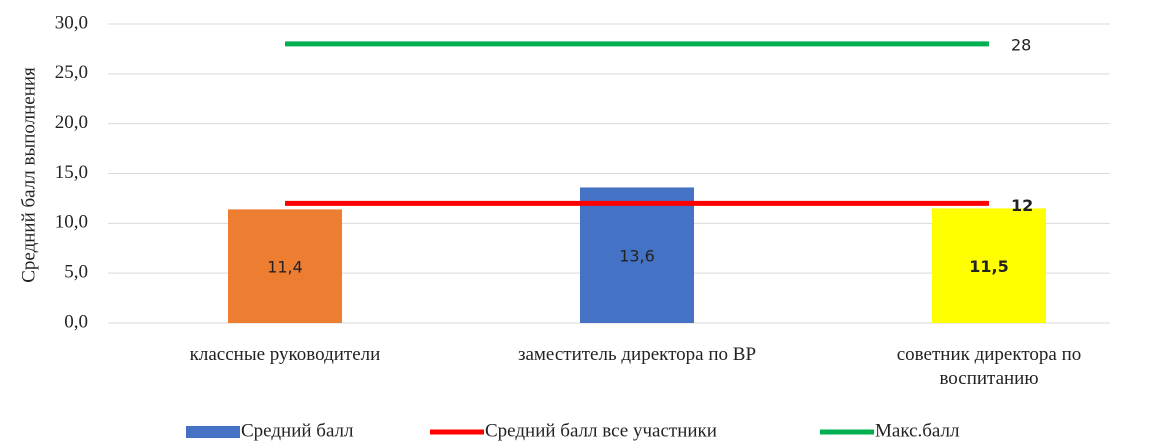  Describe the element at coordinates (1022, 205) in the screenshot. I see `data-label: 12` at that location.